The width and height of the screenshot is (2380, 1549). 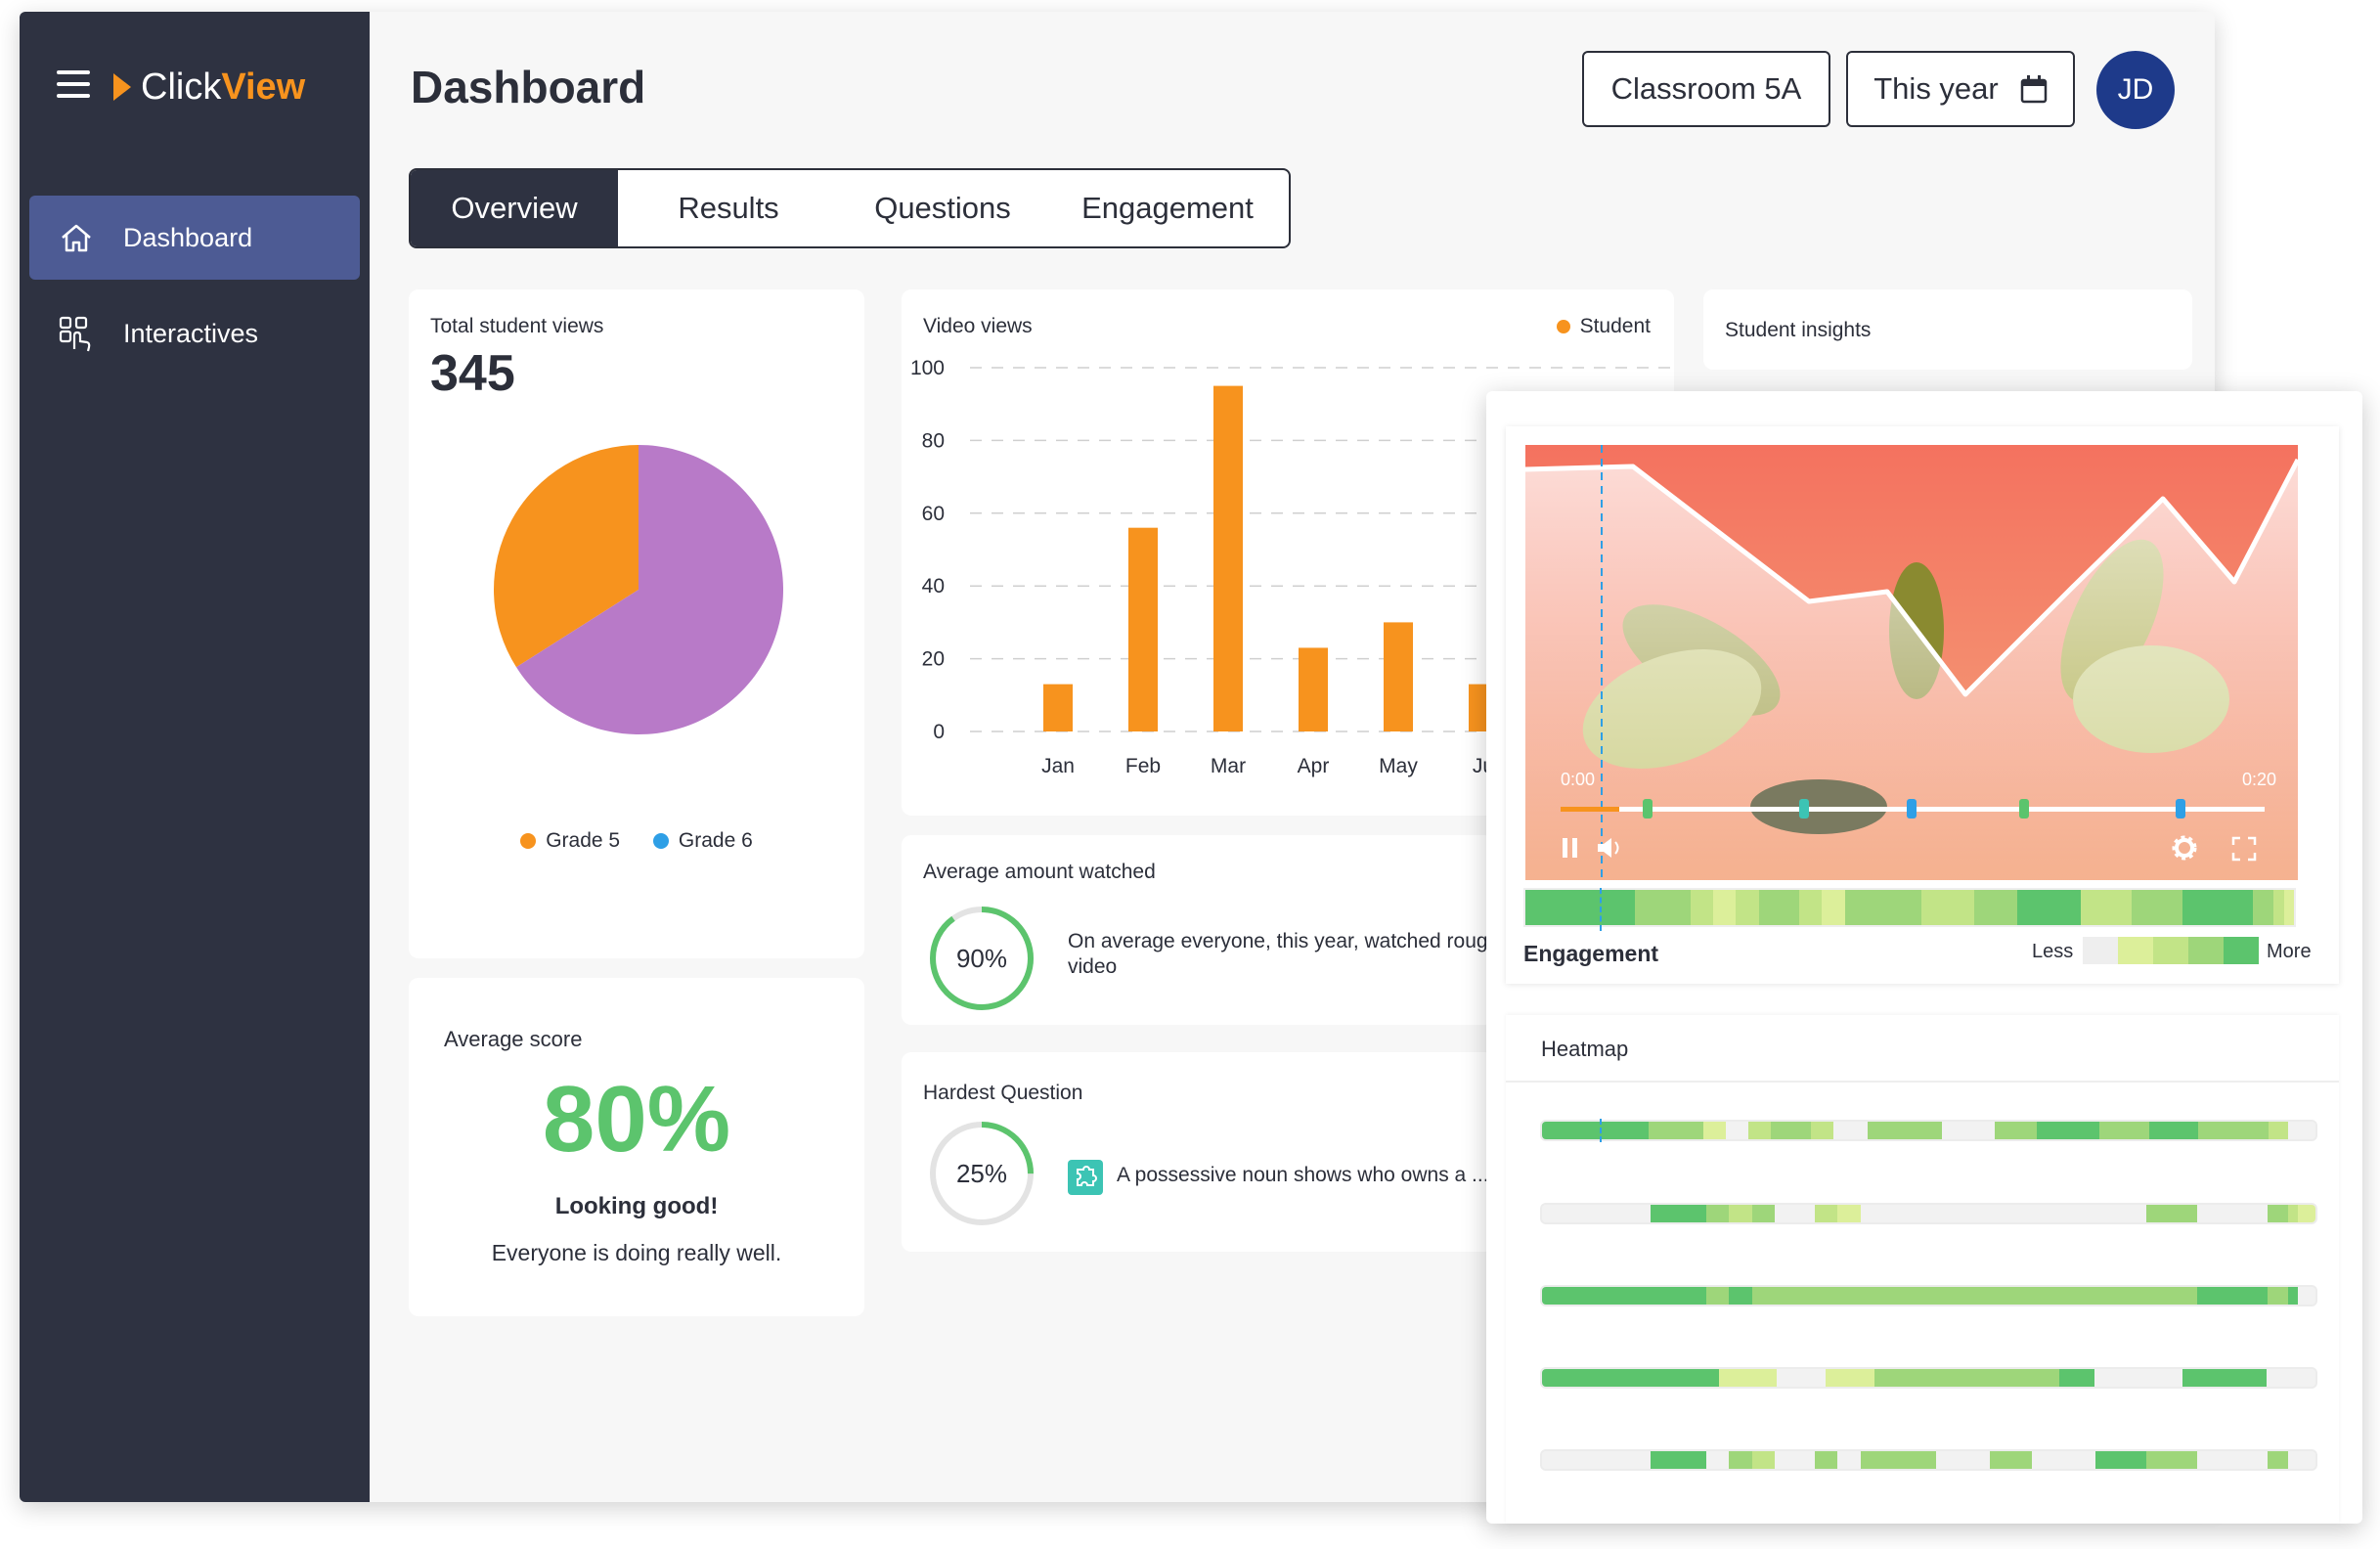 I want to click on sidebar-item-label: Interactives, so click(x=191, y=333).